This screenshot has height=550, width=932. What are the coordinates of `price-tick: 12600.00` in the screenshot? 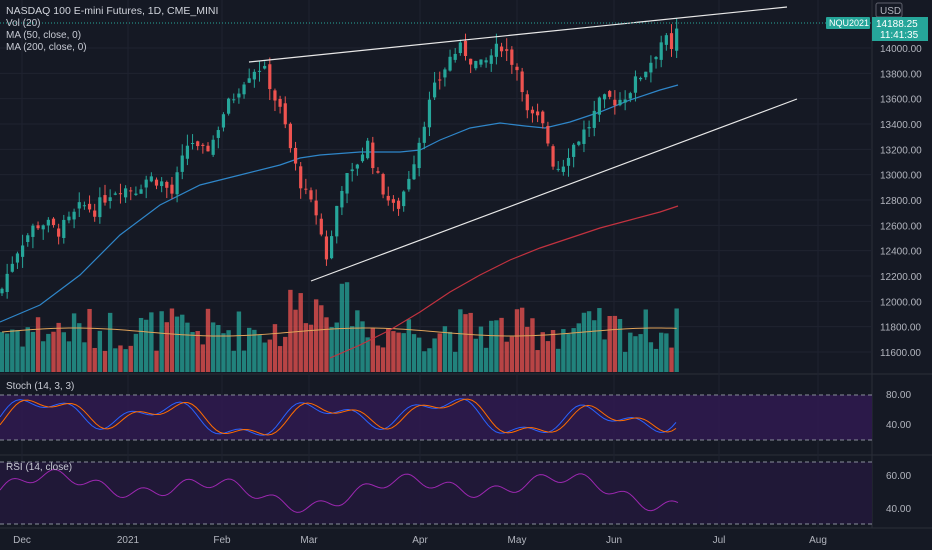 It's located at (901, 226).